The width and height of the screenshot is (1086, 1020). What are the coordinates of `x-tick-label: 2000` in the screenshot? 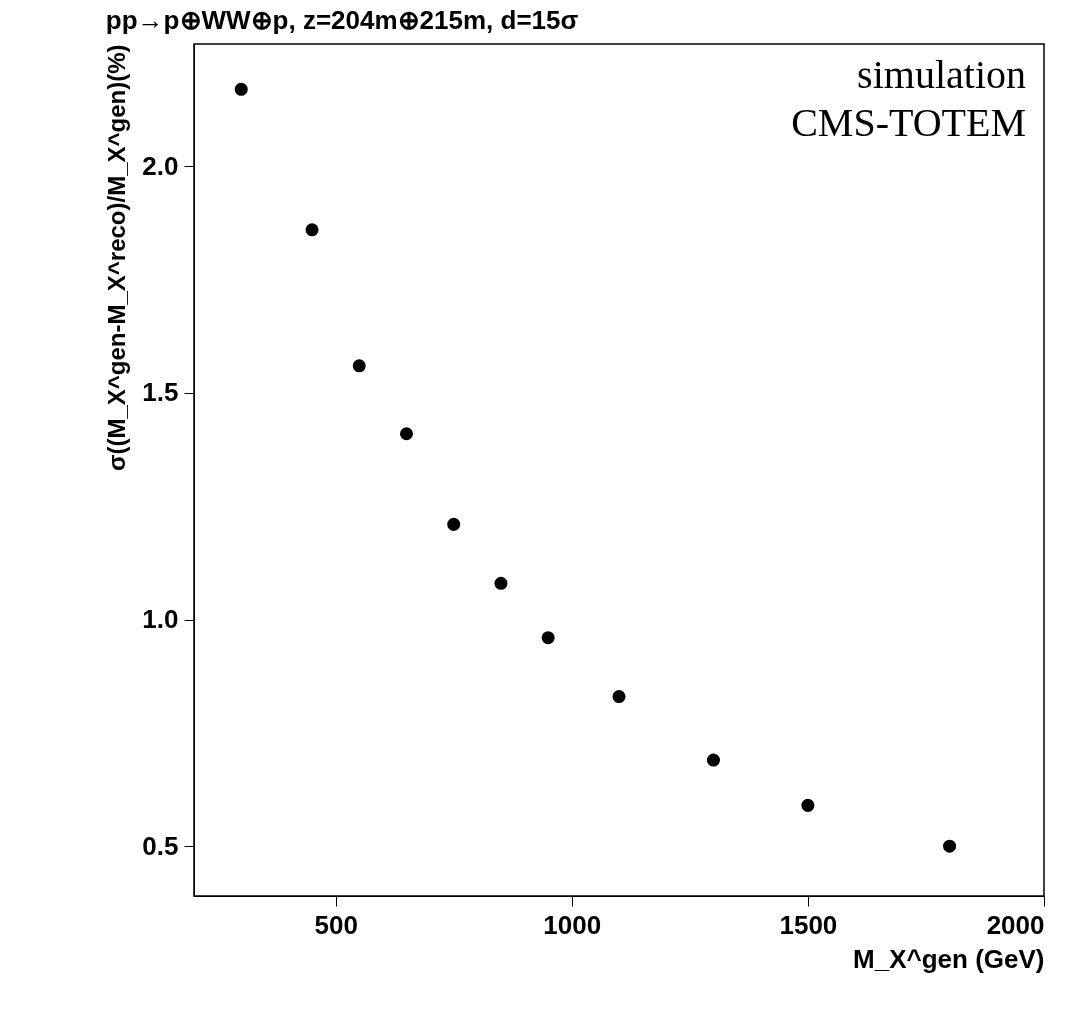 It's located at (1015, 924).